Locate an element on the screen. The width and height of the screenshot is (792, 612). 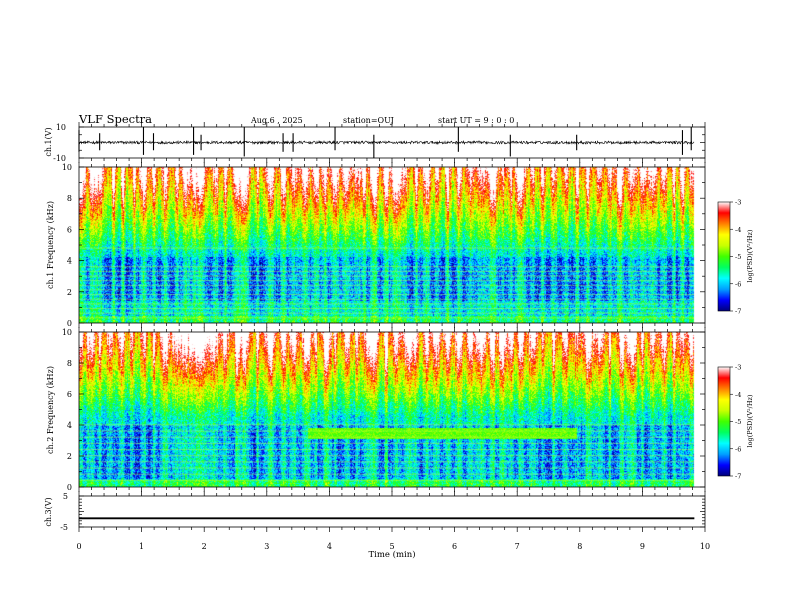
ch2-colorbar-tick-labels: -3 -4 -5 -6 -7 is located at coordinates (735, 422).